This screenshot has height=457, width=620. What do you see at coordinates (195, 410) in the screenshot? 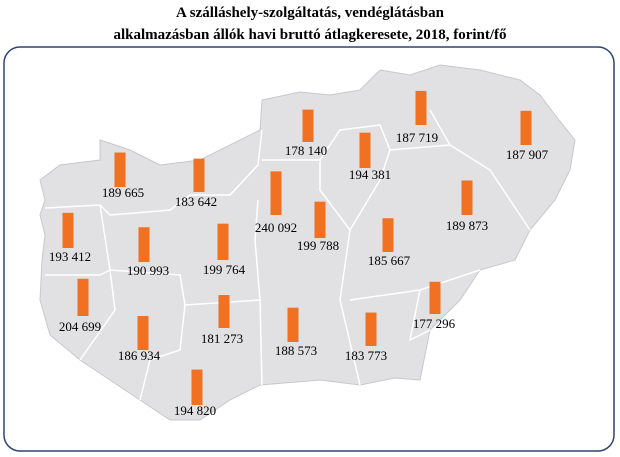
I see `value-label: 194 820` at bounding box center [195, 410].